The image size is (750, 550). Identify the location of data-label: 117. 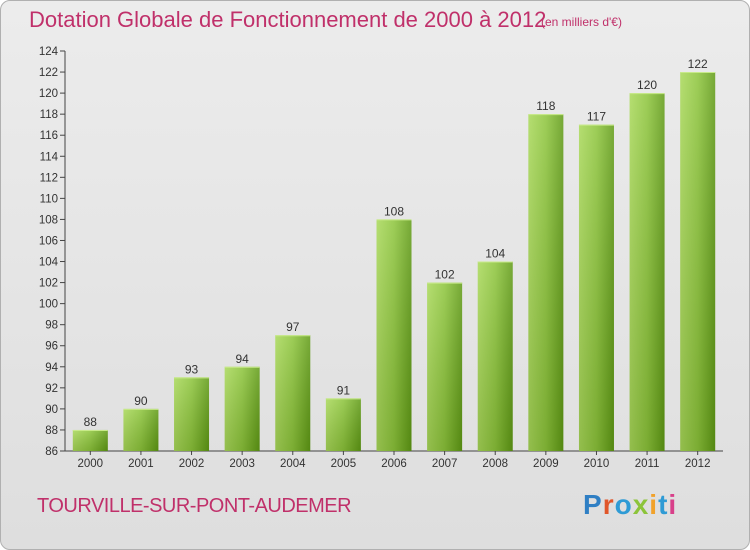
(596, 117).